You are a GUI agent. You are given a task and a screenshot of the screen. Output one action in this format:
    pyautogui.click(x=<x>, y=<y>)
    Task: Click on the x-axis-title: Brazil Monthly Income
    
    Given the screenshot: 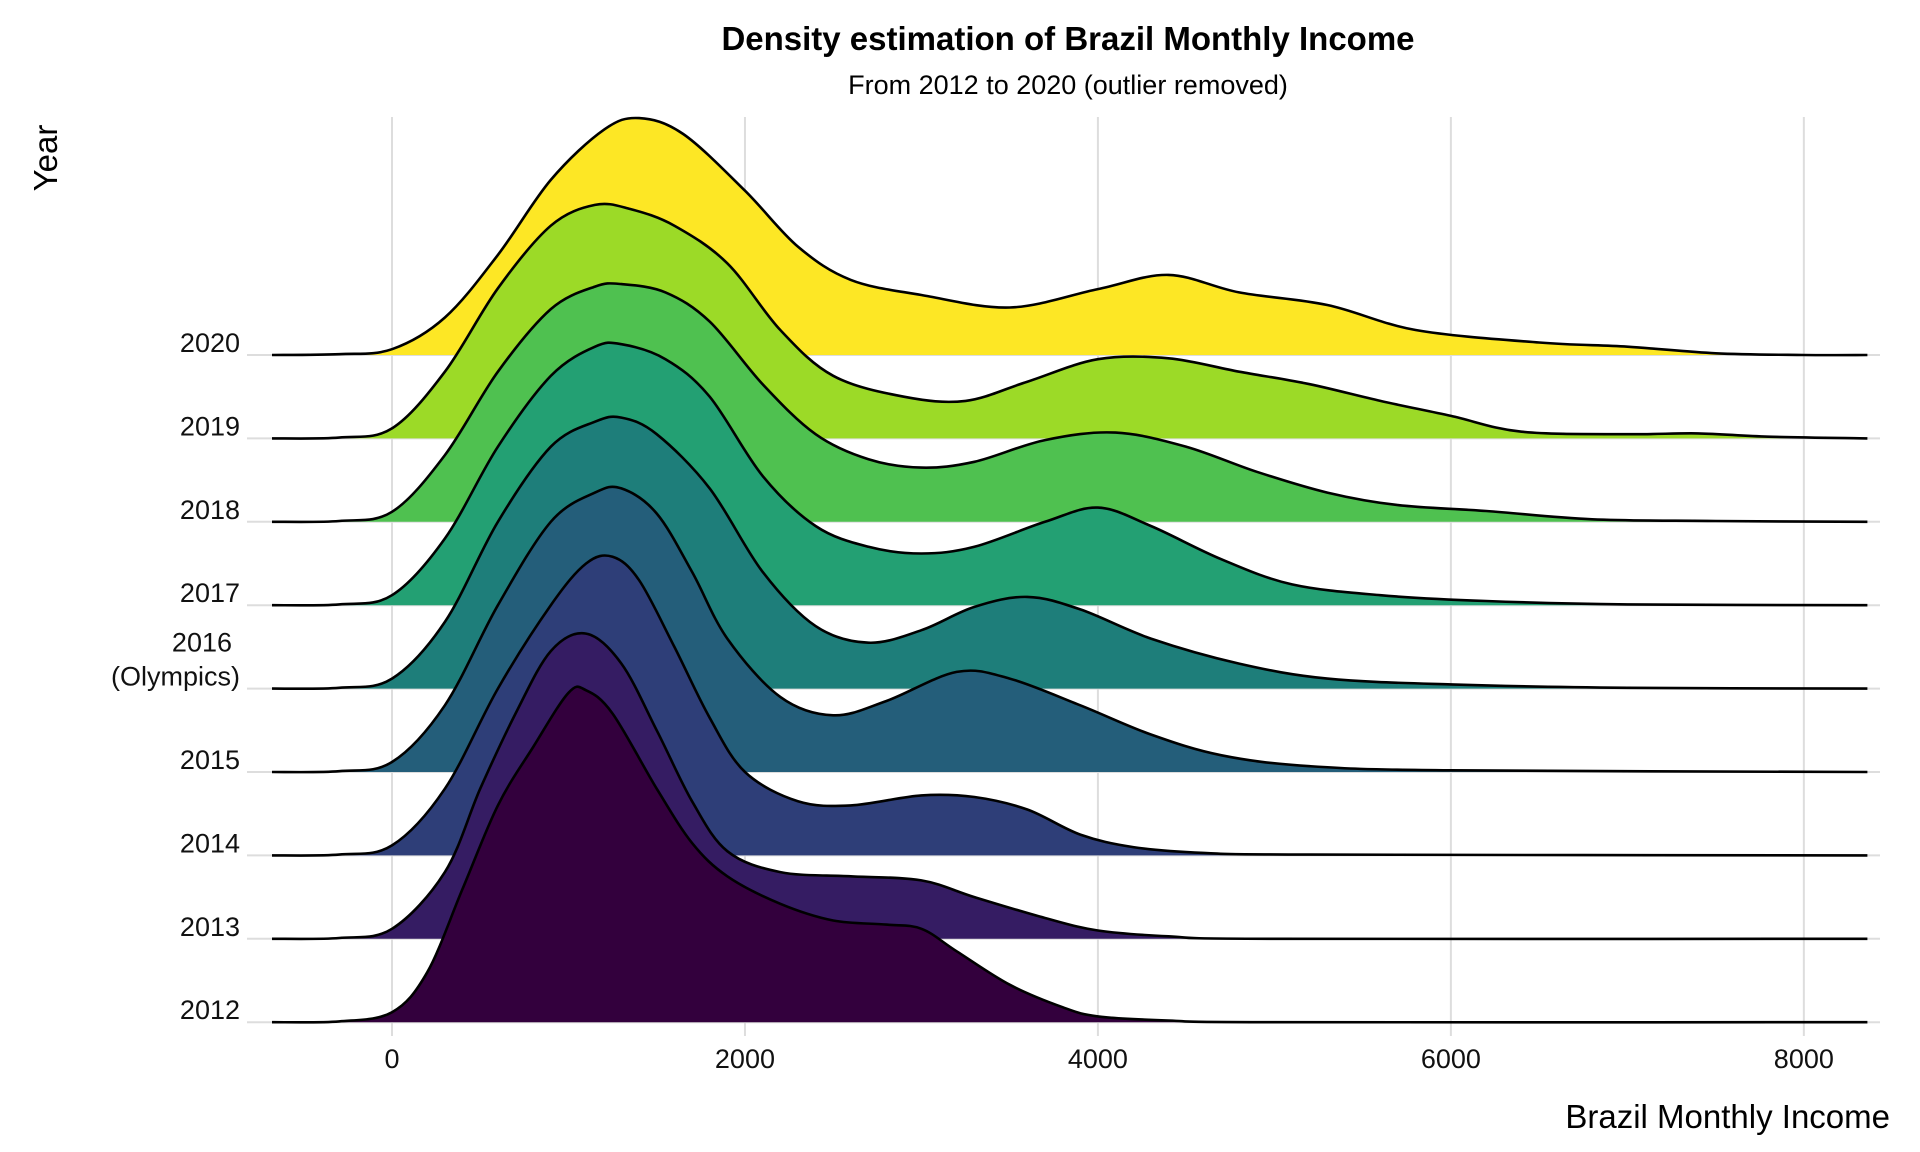 What is the action you would take?
    pyautogui.click(x=1727, y=1116)
    